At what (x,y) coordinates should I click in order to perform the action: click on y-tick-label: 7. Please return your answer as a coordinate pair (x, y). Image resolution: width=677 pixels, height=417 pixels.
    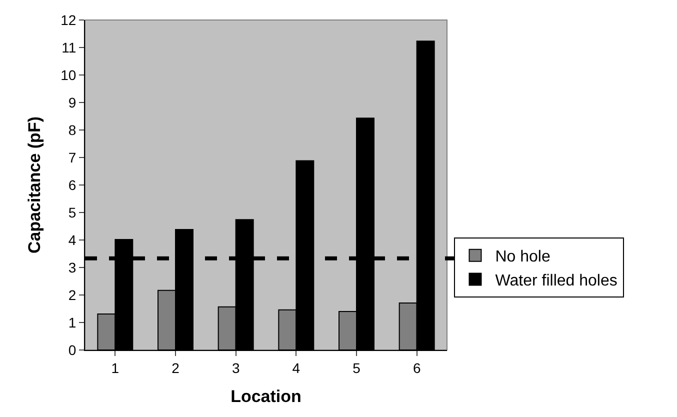
    Looking at the image, I should click on (72, 157).